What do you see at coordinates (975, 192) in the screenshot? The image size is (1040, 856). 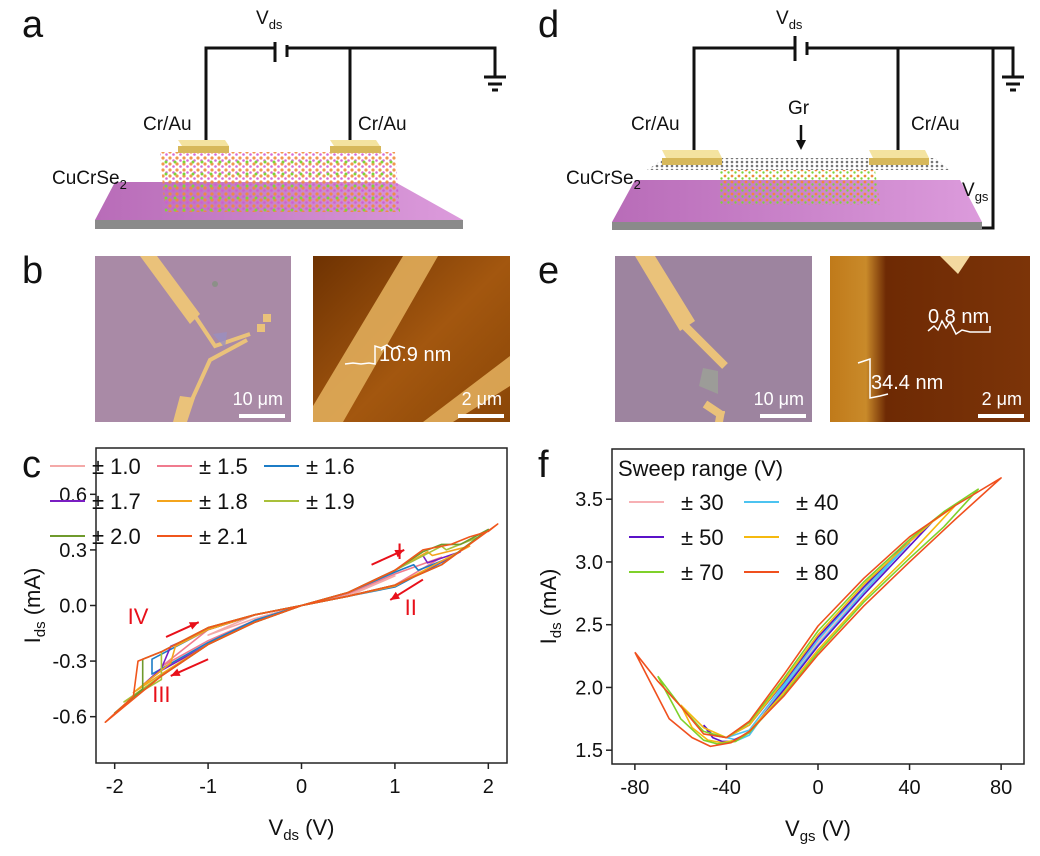 I see `vgs-label-d: Vgs` at bounding box center [975, 192].